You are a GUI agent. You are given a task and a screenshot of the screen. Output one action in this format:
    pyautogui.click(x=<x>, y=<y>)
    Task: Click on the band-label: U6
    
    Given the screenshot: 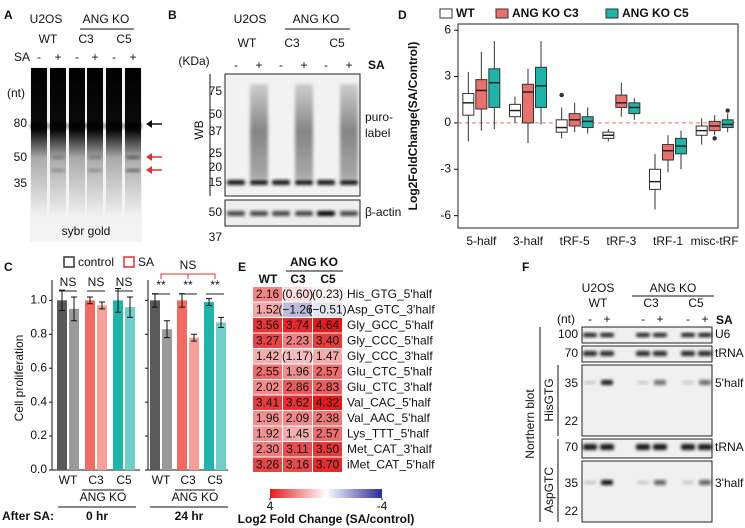 What is the action you would take?
    pyautogui.click(x=723, y=334)
    